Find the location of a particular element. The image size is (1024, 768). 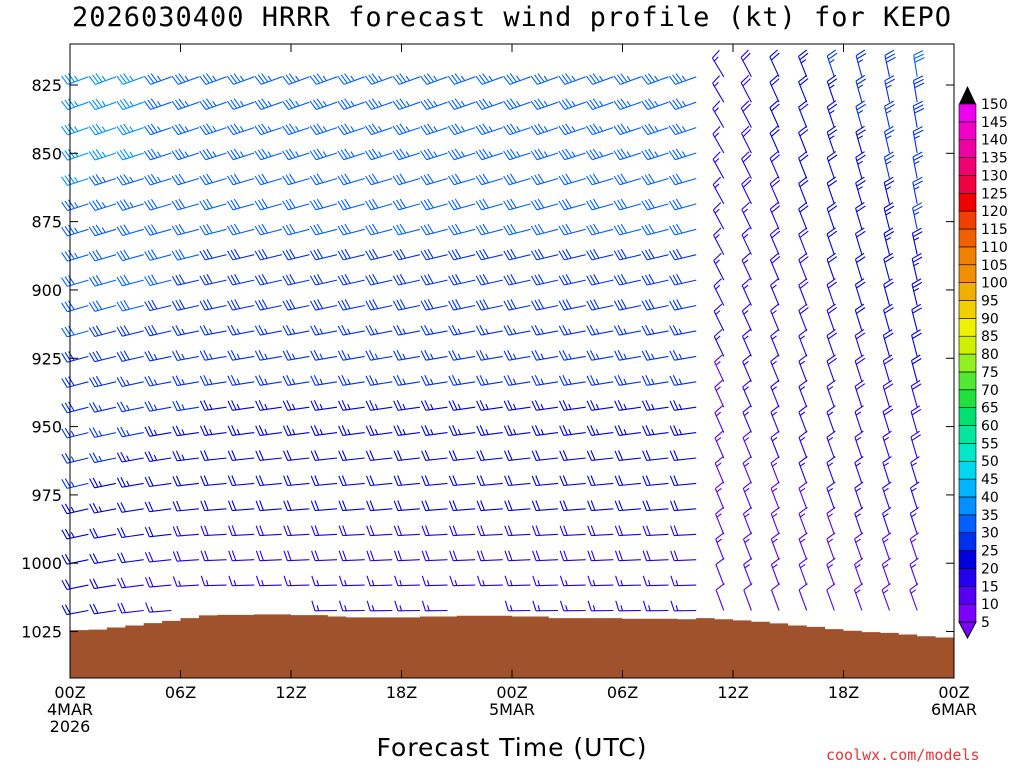

colorbar-label: 150 is located at coordinates (994, 105).